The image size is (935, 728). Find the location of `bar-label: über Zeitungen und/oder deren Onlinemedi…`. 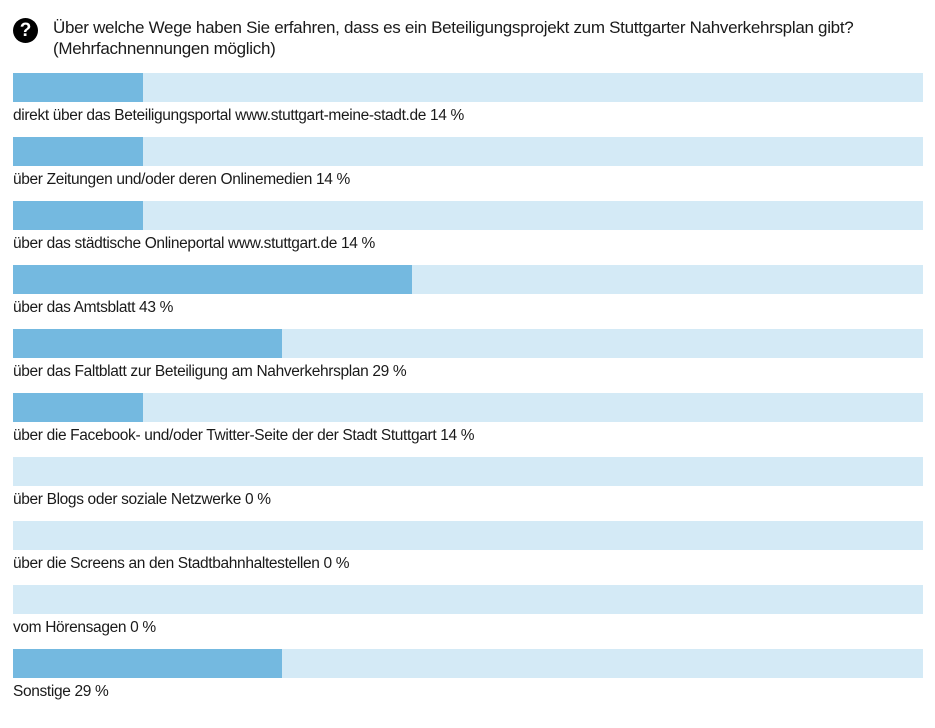

bar-label: über Zeitungen und/oder deren Onlinemedi… is located at coordinates (181, 180).